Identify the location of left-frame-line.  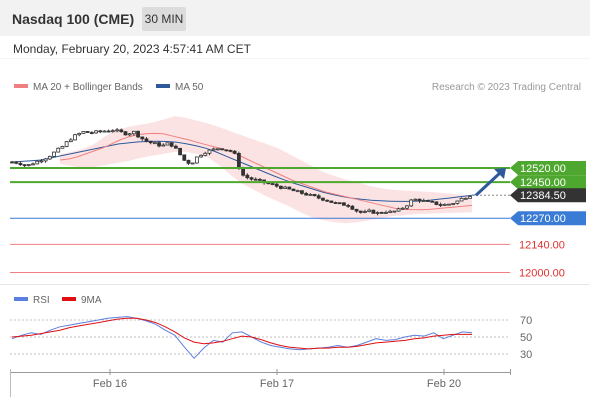
(10, 383).